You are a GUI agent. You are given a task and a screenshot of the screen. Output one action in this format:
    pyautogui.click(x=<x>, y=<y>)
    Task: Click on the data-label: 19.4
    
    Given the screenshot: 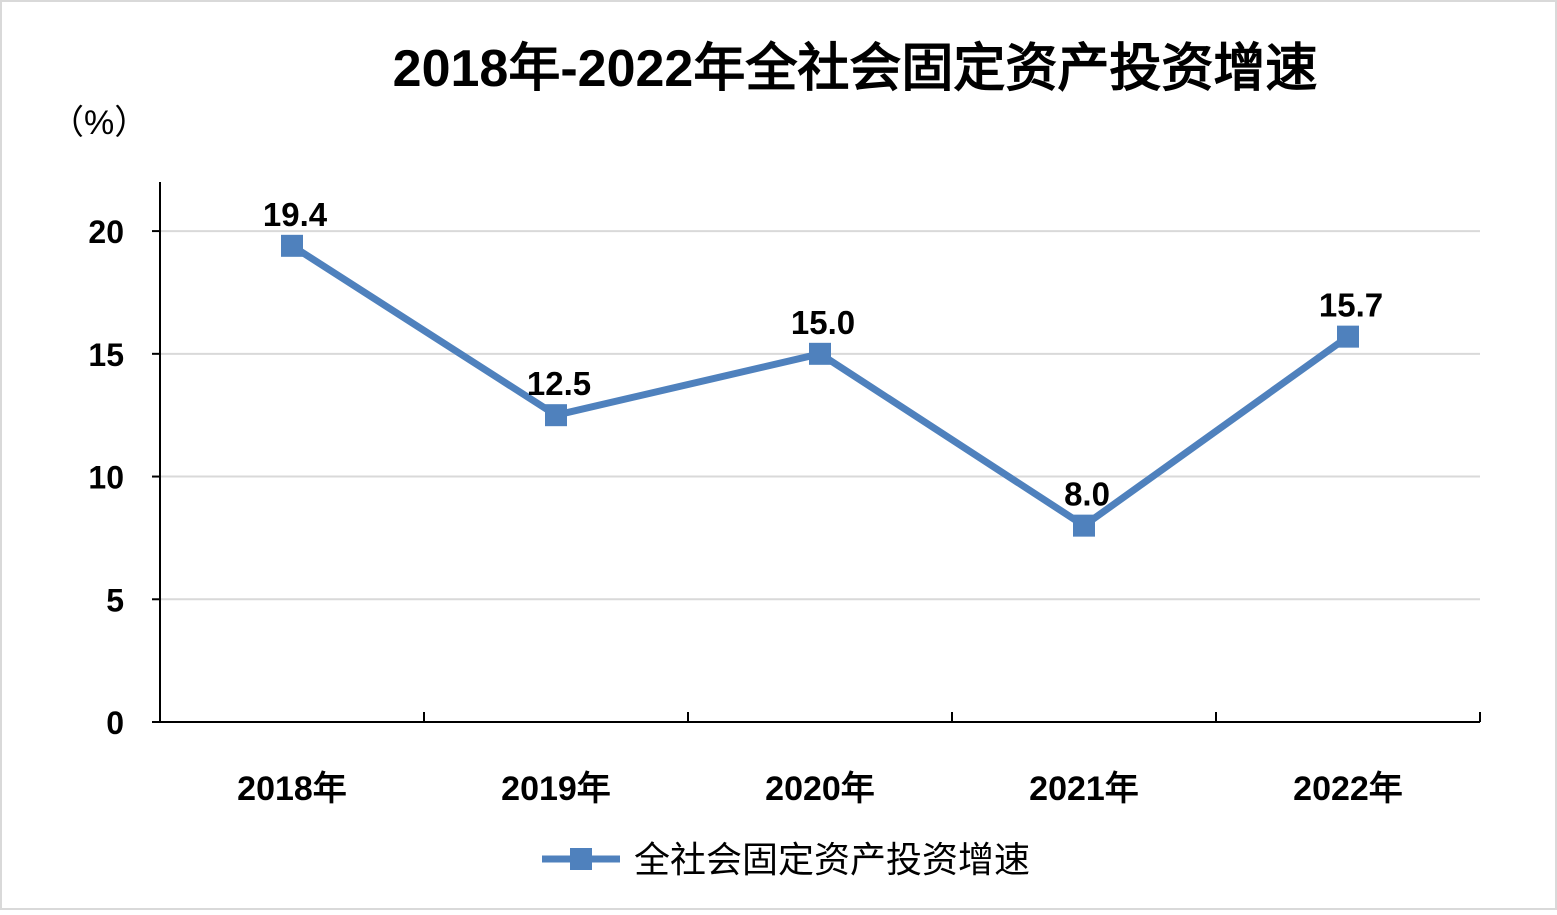 What is the action you would take?
    pyautogui.click(x=295, y=214)
    